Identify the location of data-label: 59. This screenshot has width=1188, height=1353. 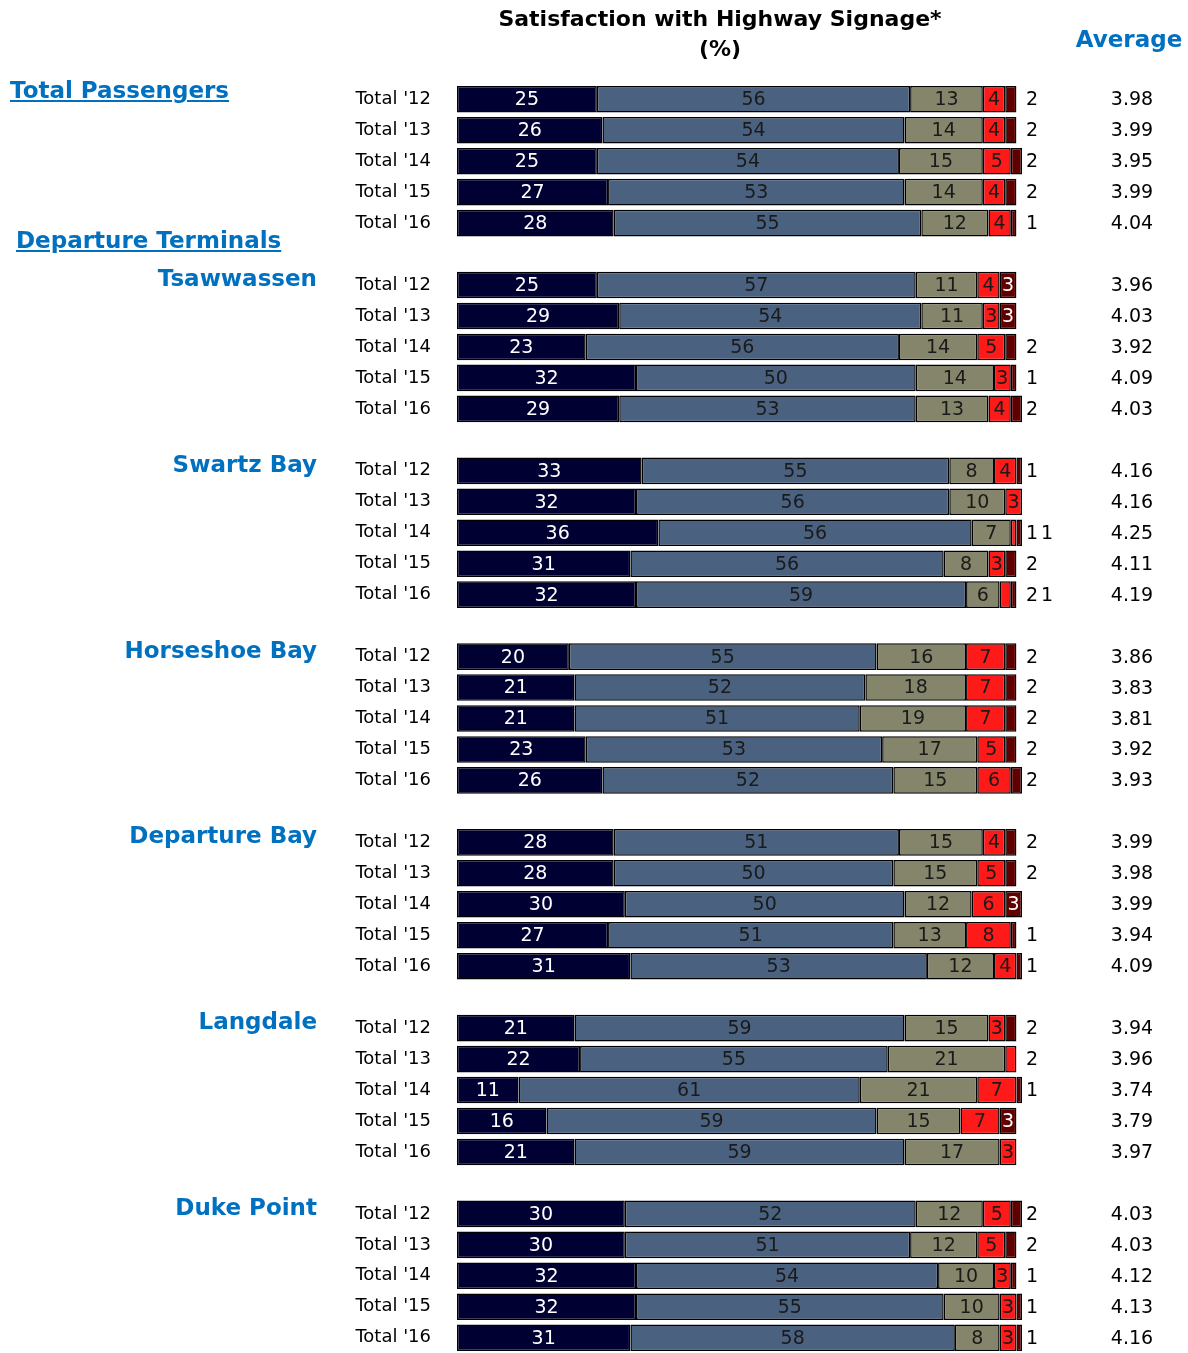
(801, 593).